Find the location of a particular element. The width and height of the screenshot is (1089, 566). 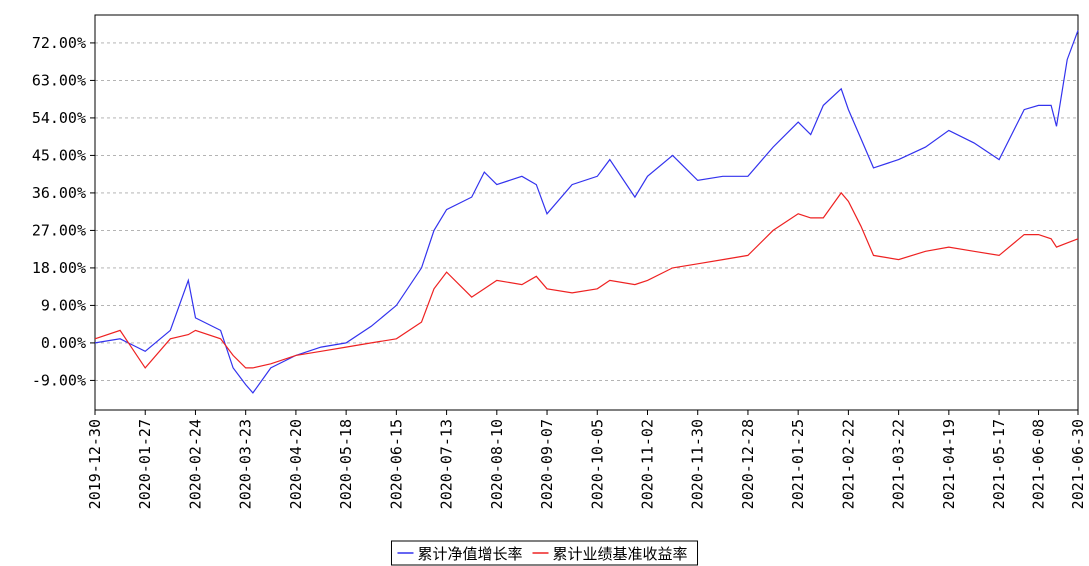

y-tick-label: -9.00% is located at coordinates (59, 380).